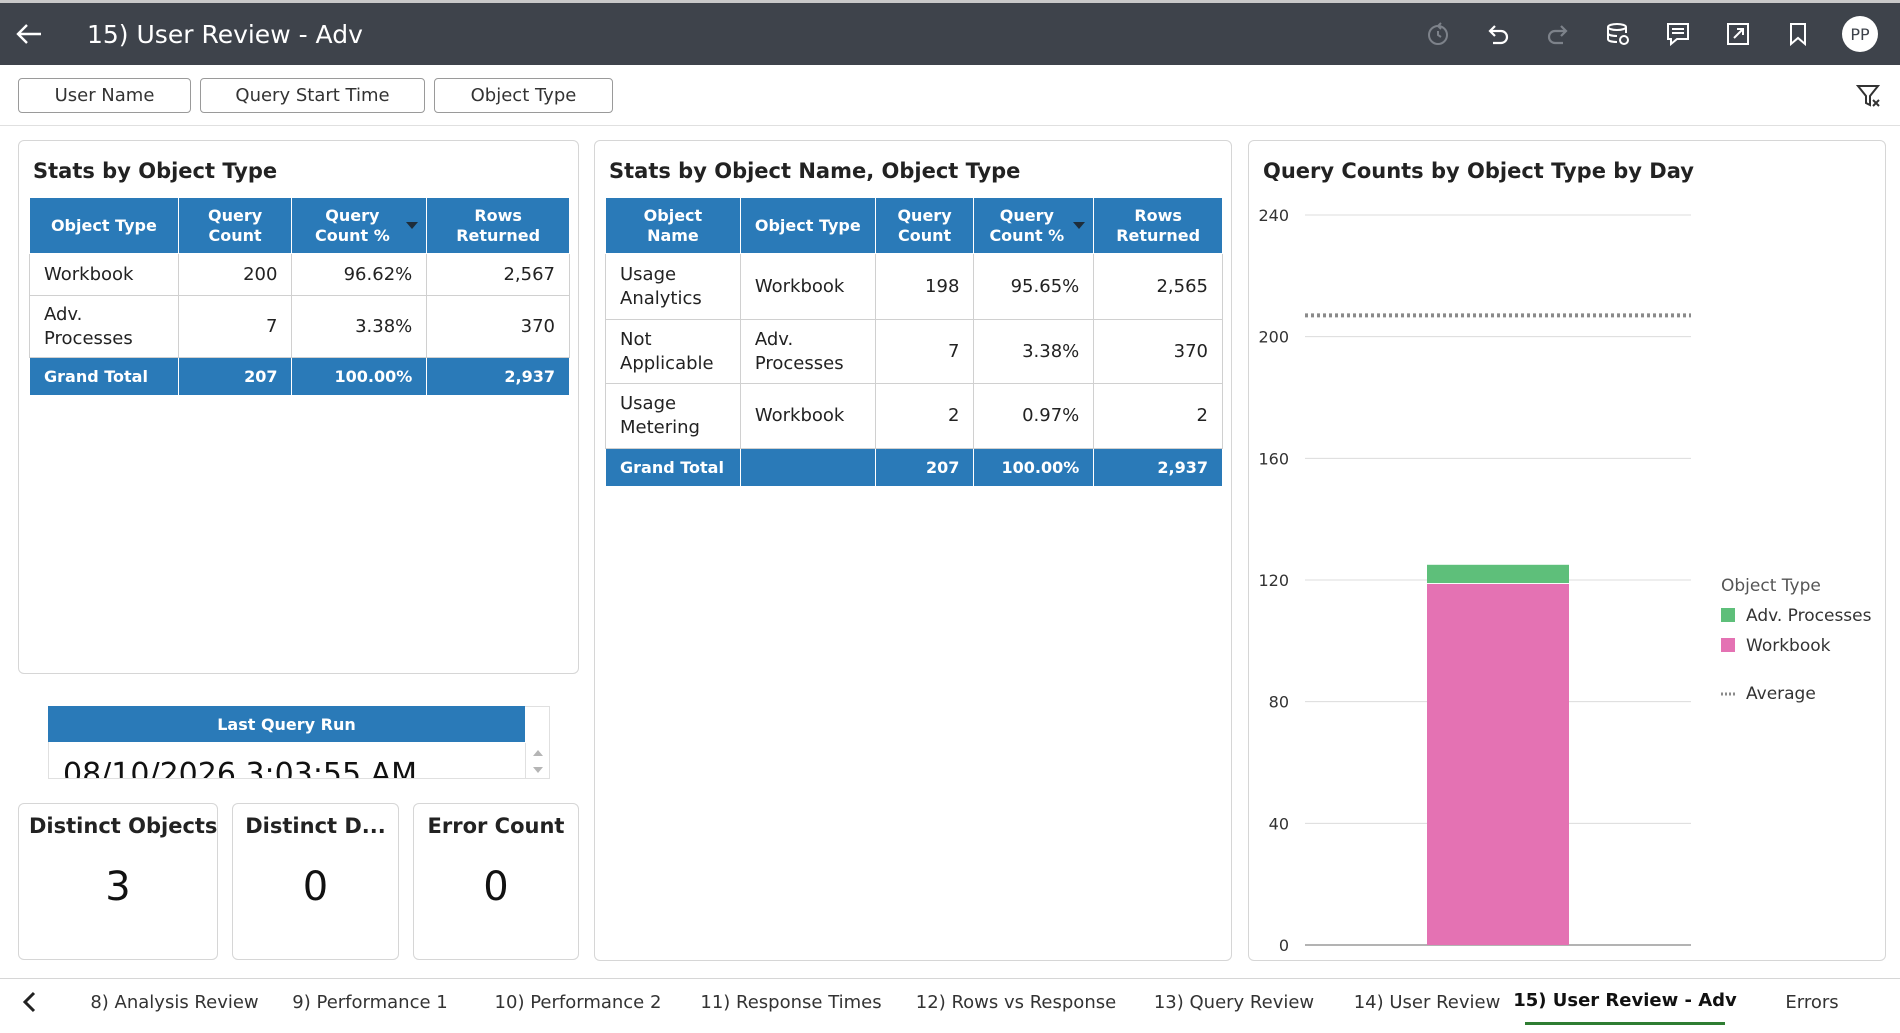 The height and width of the screenshot is (1033, 1900). I want to click on filter-user-name: User Name, so click(104, 95).